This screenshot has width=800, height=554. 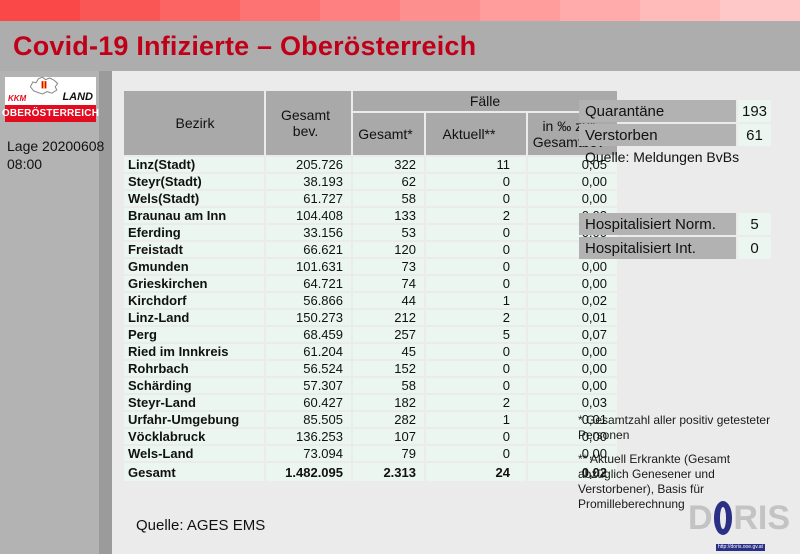 I want to click on hospital-normal-value: 5, so click(x=754, y=224).